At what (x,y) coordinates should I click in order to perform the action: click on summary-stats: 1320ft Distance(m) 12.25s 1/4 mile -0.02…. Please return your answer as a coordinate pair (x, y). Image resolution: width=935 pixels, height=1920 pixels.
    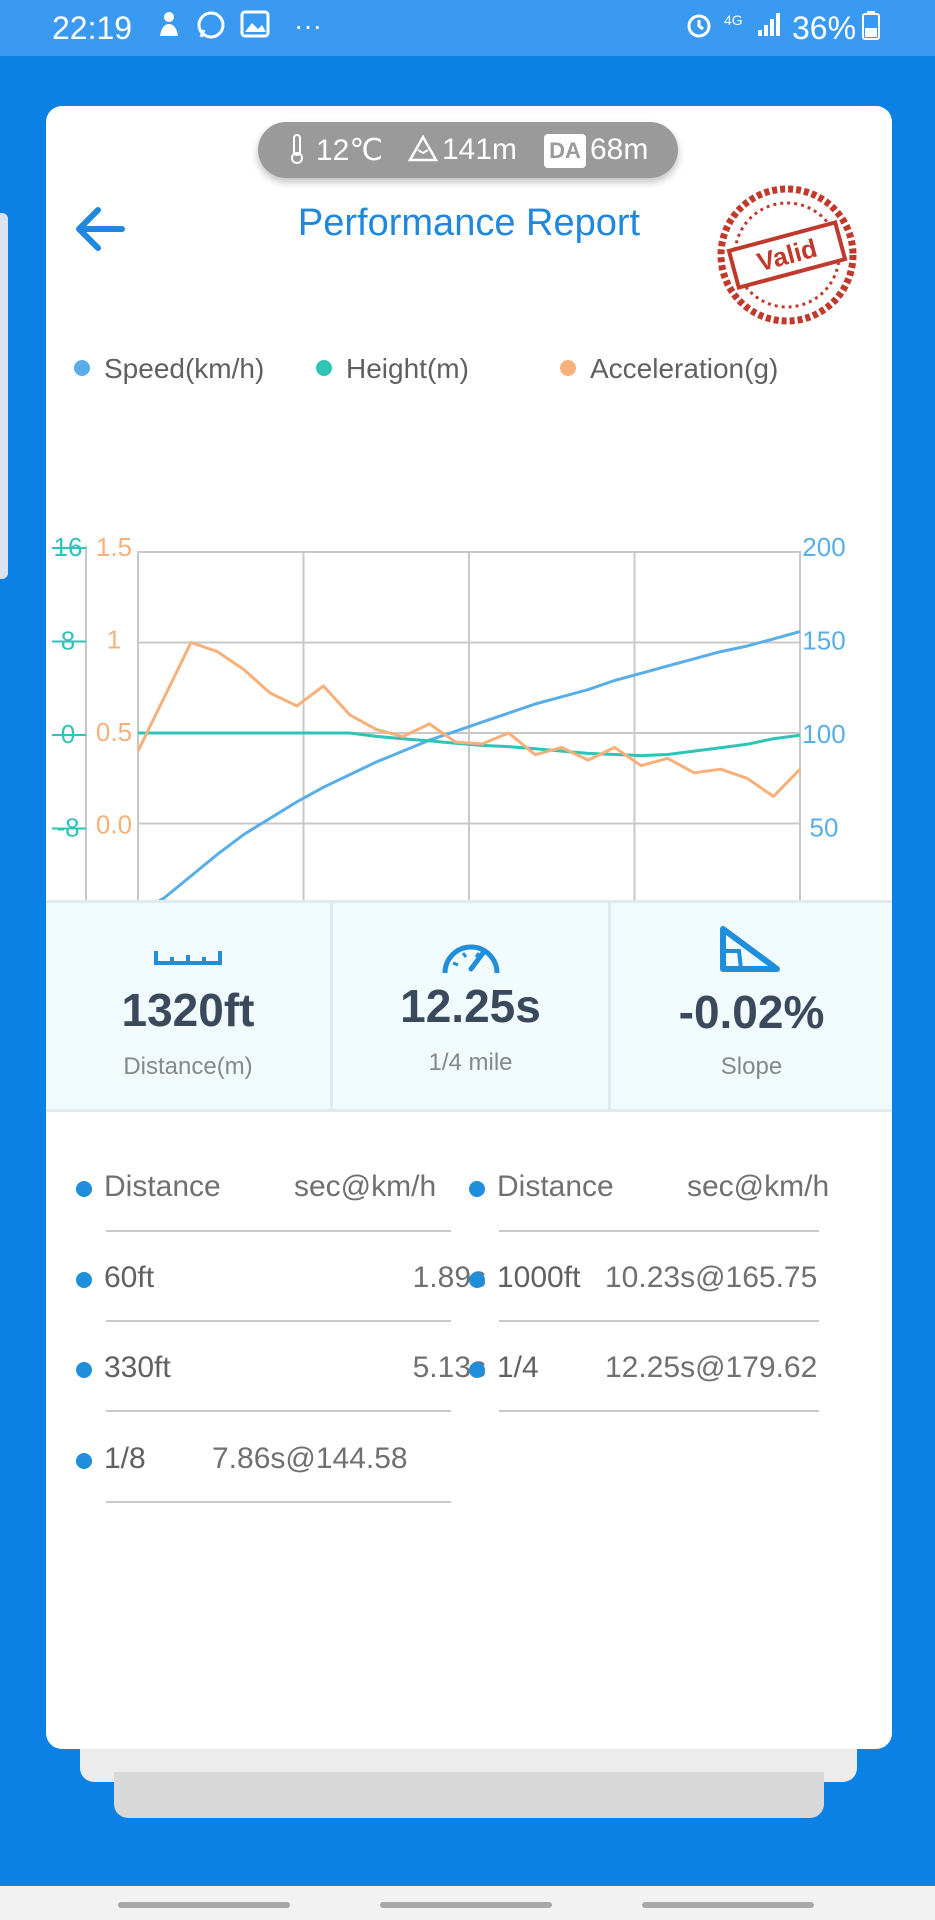
    Looking at the image, I should click on (469, 1006).